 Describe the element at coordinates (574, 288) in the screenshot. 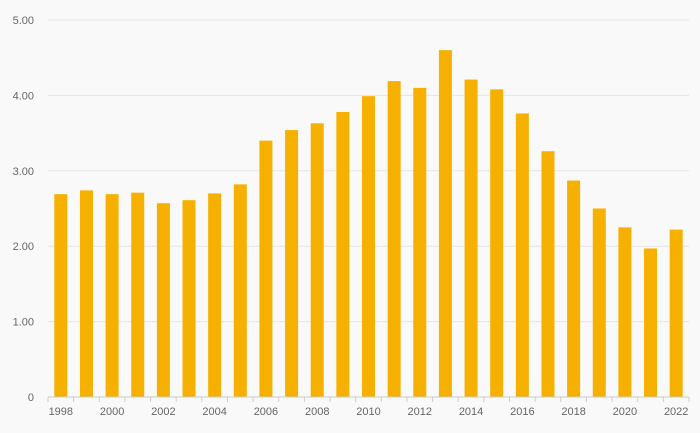

I see `bar-2018` at that location.